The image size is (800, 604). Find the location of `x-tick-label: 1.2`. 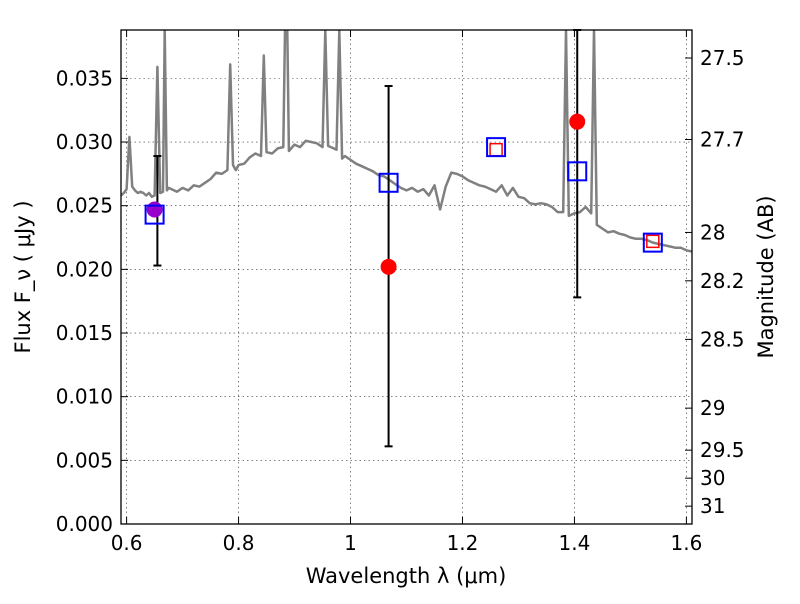

x-tick-label: 1.2 is located at coordinates (463, 543).